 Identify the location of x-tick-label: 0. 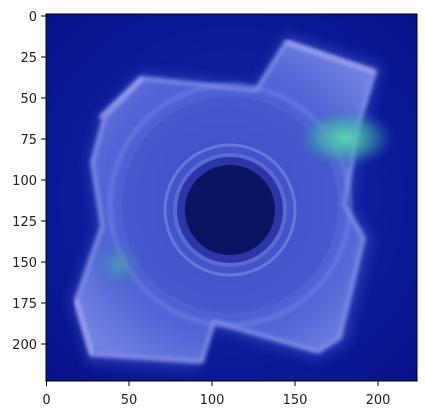
(46, 400).